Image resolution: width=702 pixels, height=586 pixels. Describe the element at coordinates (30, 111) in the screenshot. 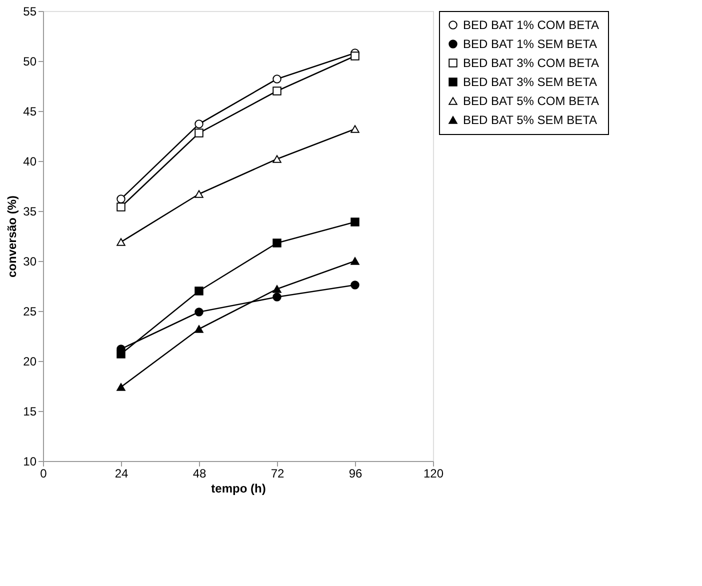

I see `y-tick-label: 45` at that location.